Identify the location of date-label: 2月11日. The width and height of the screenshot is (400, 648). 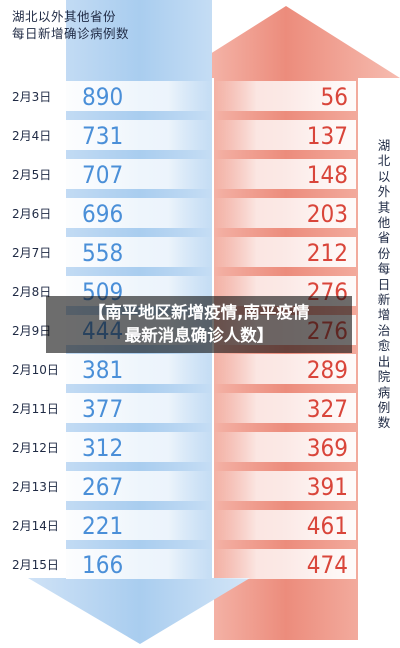
(35, 409).